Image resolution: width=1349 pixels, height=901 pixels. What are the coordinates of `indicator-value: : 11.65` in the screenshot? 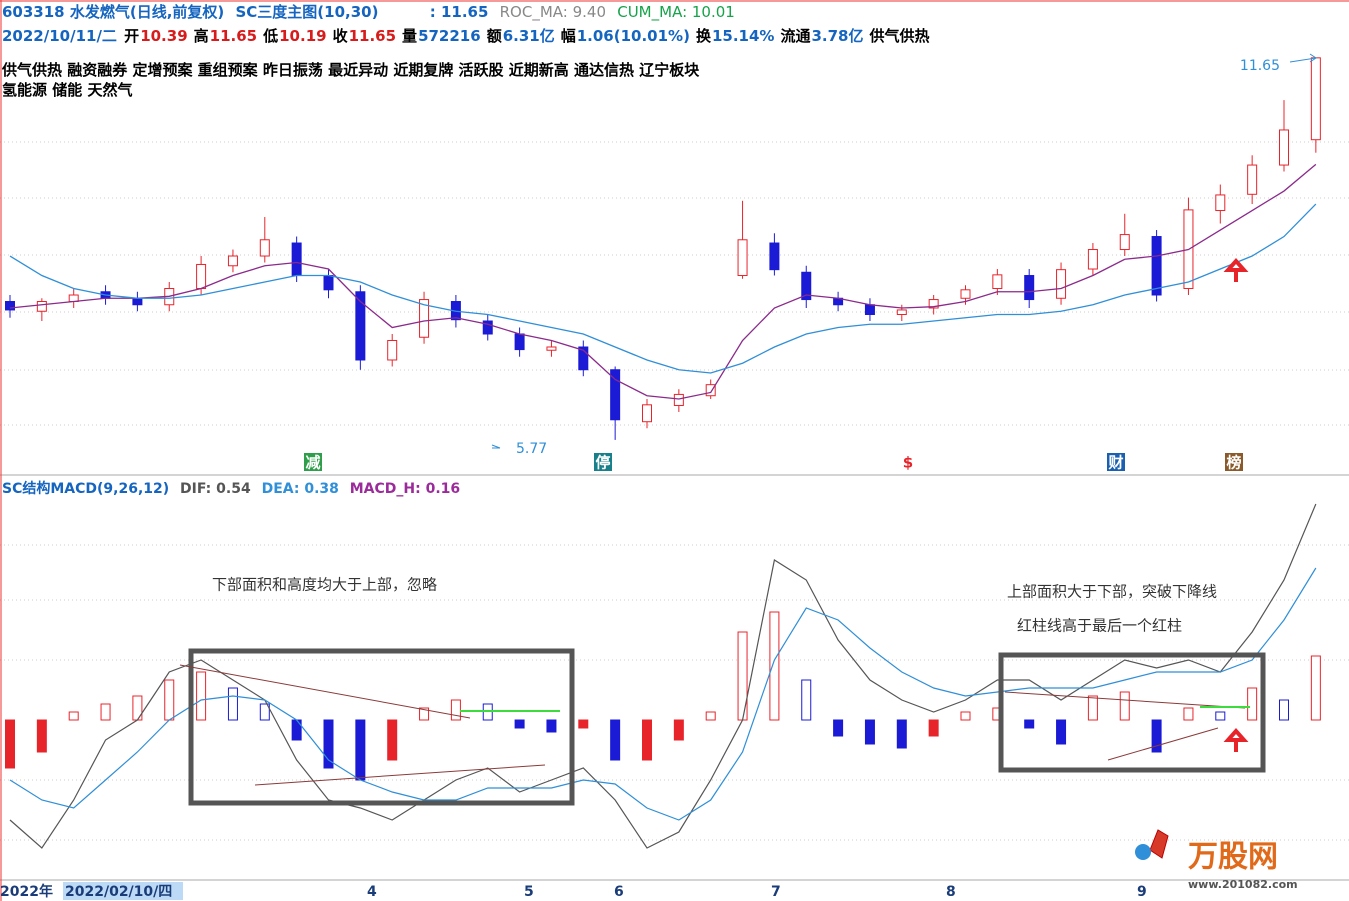 It's located at (459, 12).